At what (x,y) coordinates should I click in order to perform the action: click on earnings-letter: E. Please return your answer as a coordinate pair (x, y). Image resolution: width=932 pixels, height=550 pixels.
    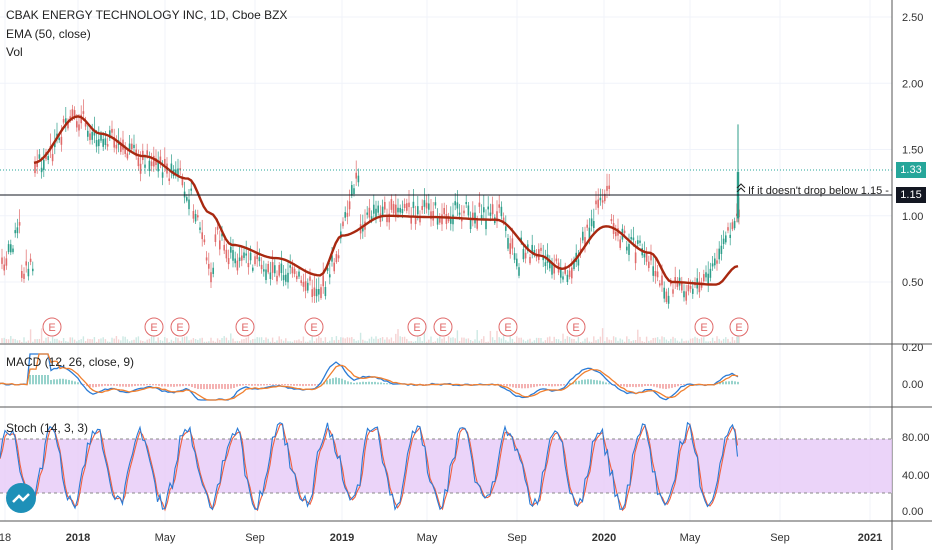
    Looking at the image, I should click on (738, 328).